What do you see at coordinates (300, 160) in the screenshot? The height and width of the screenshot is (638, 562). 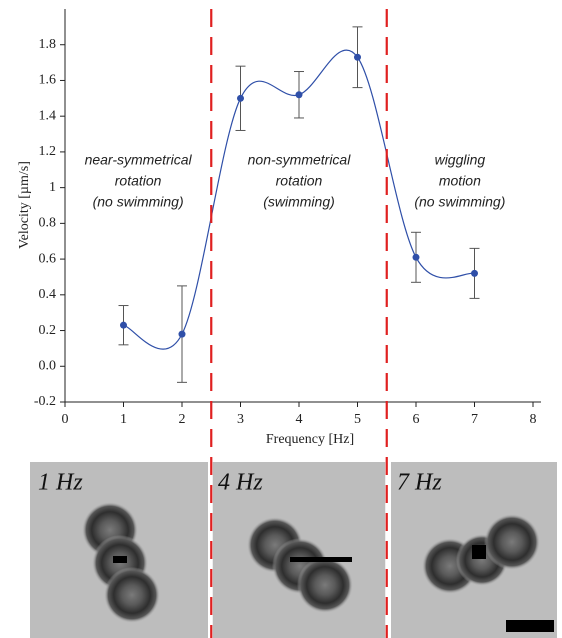 I see `annotation: non-symmetrical` at bounding box center [300, 160].